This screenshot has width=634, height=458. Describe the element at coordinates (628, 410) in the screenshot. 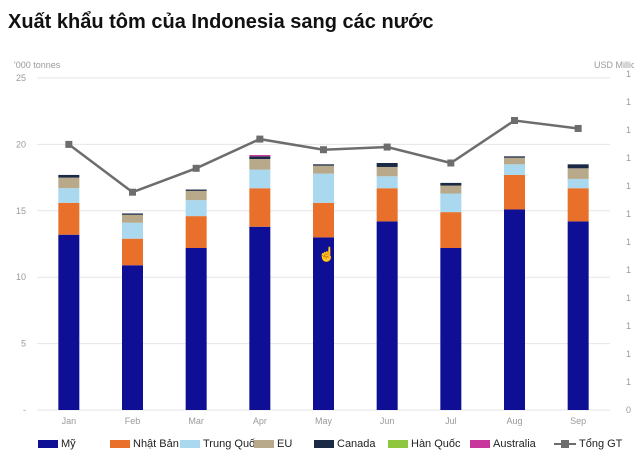

I see `right-axis-tick-label: 0` at that location.